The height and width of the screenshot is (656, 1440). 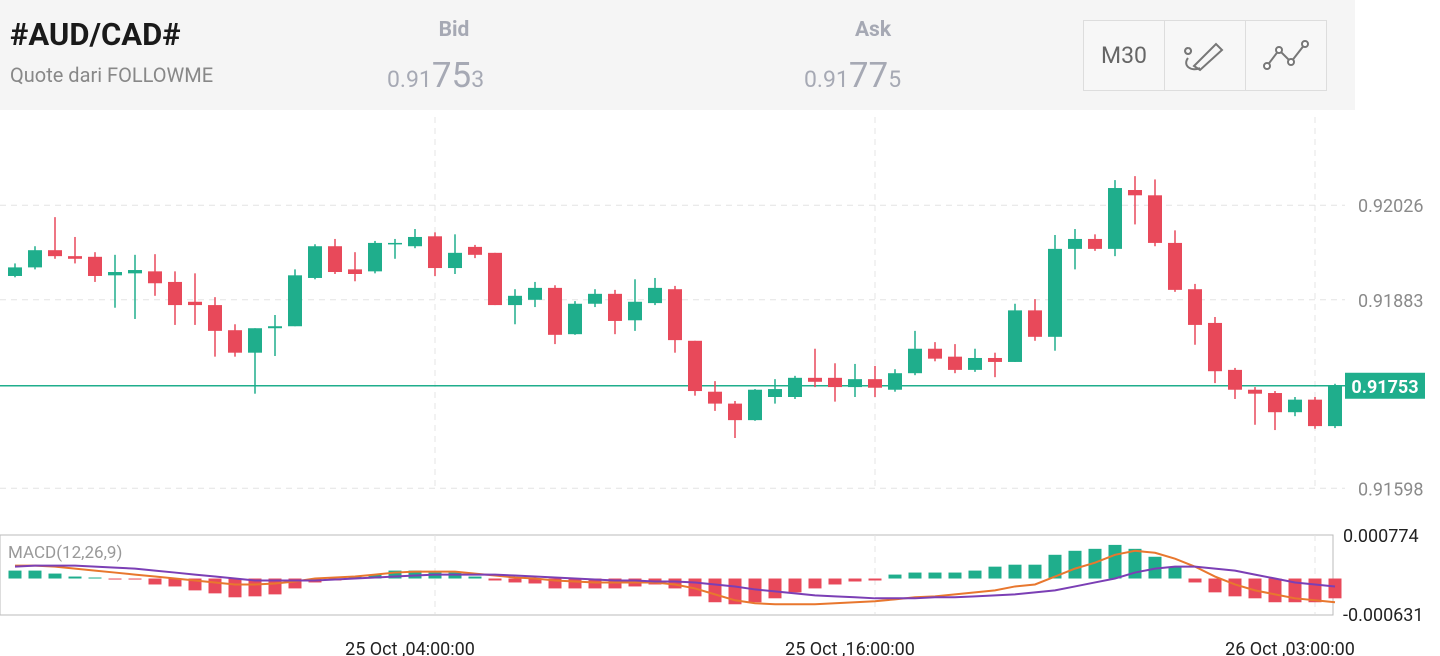 I want to click on indicator-icon, so click(x=1286, y=54).